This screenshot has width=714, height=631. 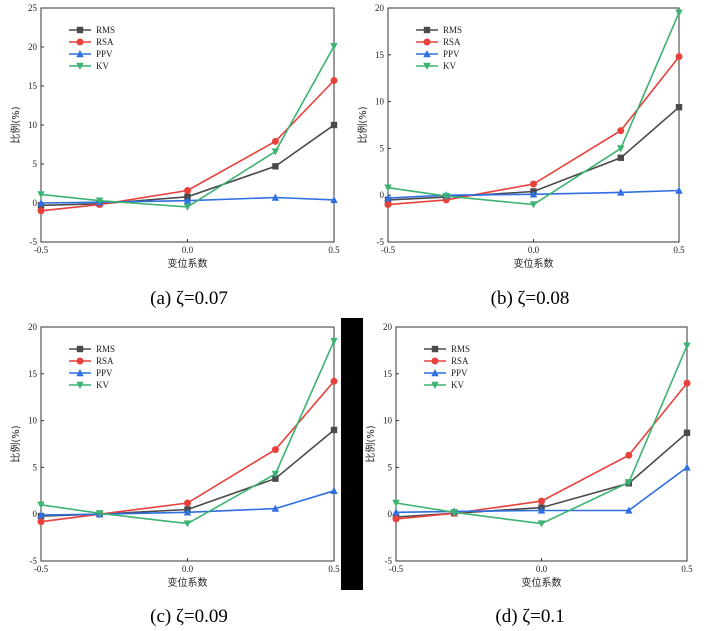 What do you see at coordinates (352, 454) in the screenshot?
I see `divider-bar` at bounding box center [352, 454].